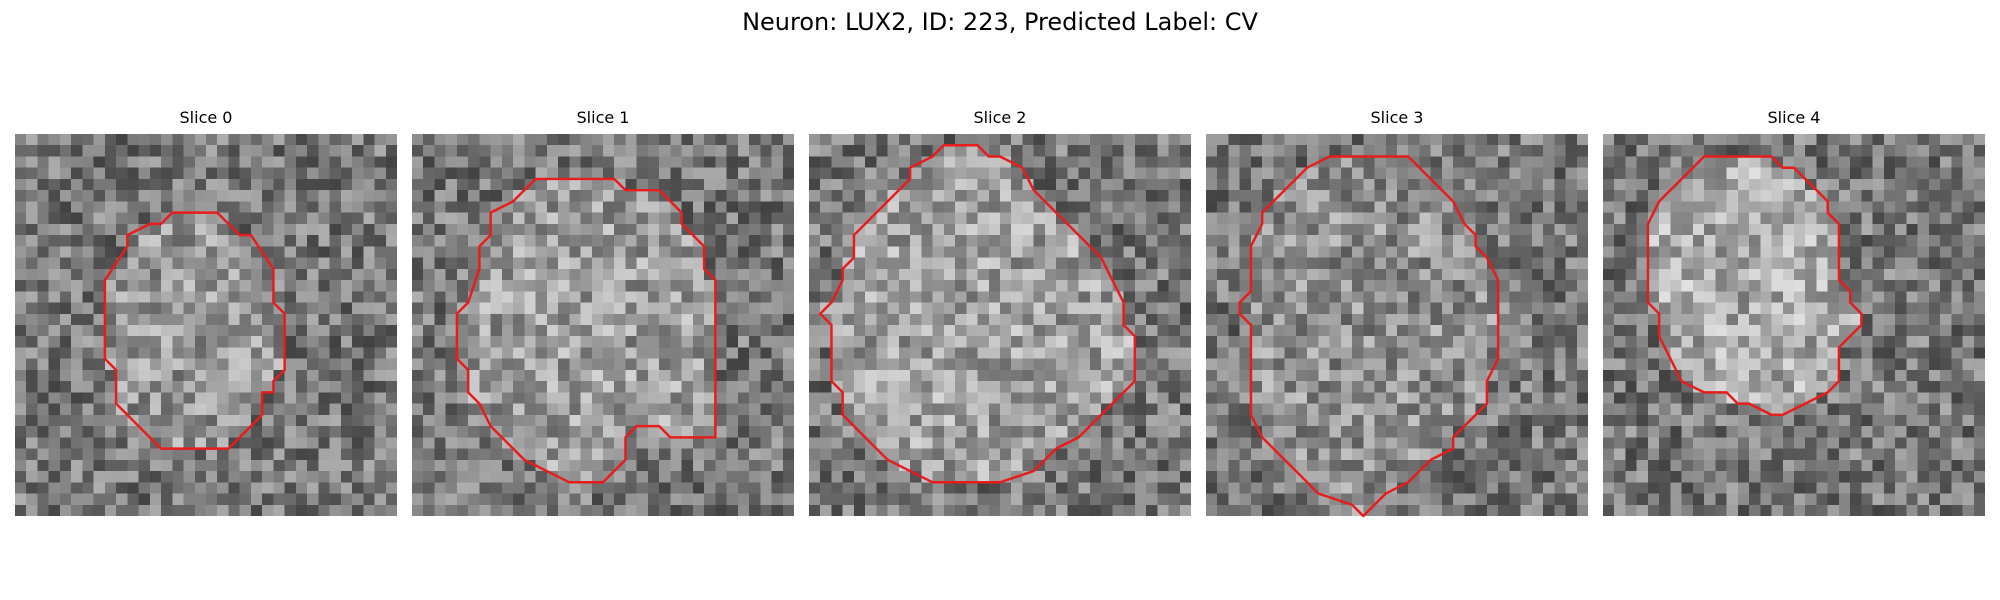  Describe the element at coordinates (206, 117) in the screenshot. I see `slice-title: Slice 0` at that location.